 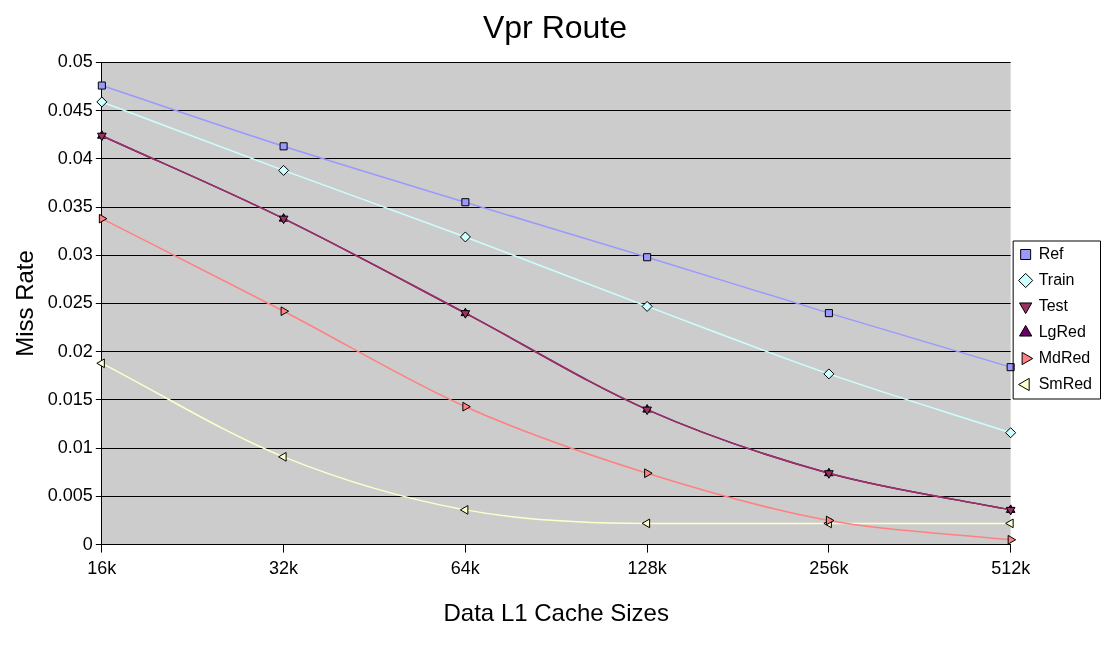 What do you see at coordinates (1056, 279) in the screenshot?
I see `legend-label: Train` at bounding box center [1056, 279].